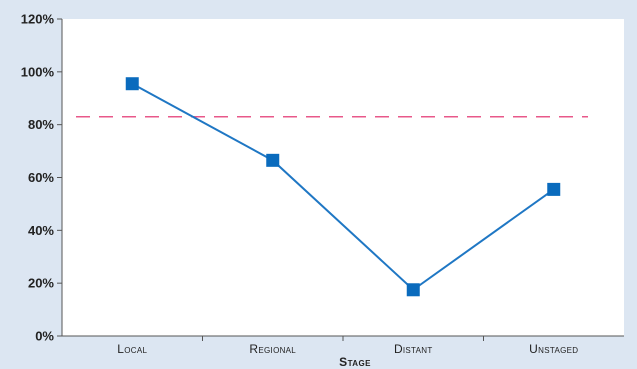  Describe the element at coordinates (44, 336) in the screenshot. I see `y-tick-label: 0%` at that location.